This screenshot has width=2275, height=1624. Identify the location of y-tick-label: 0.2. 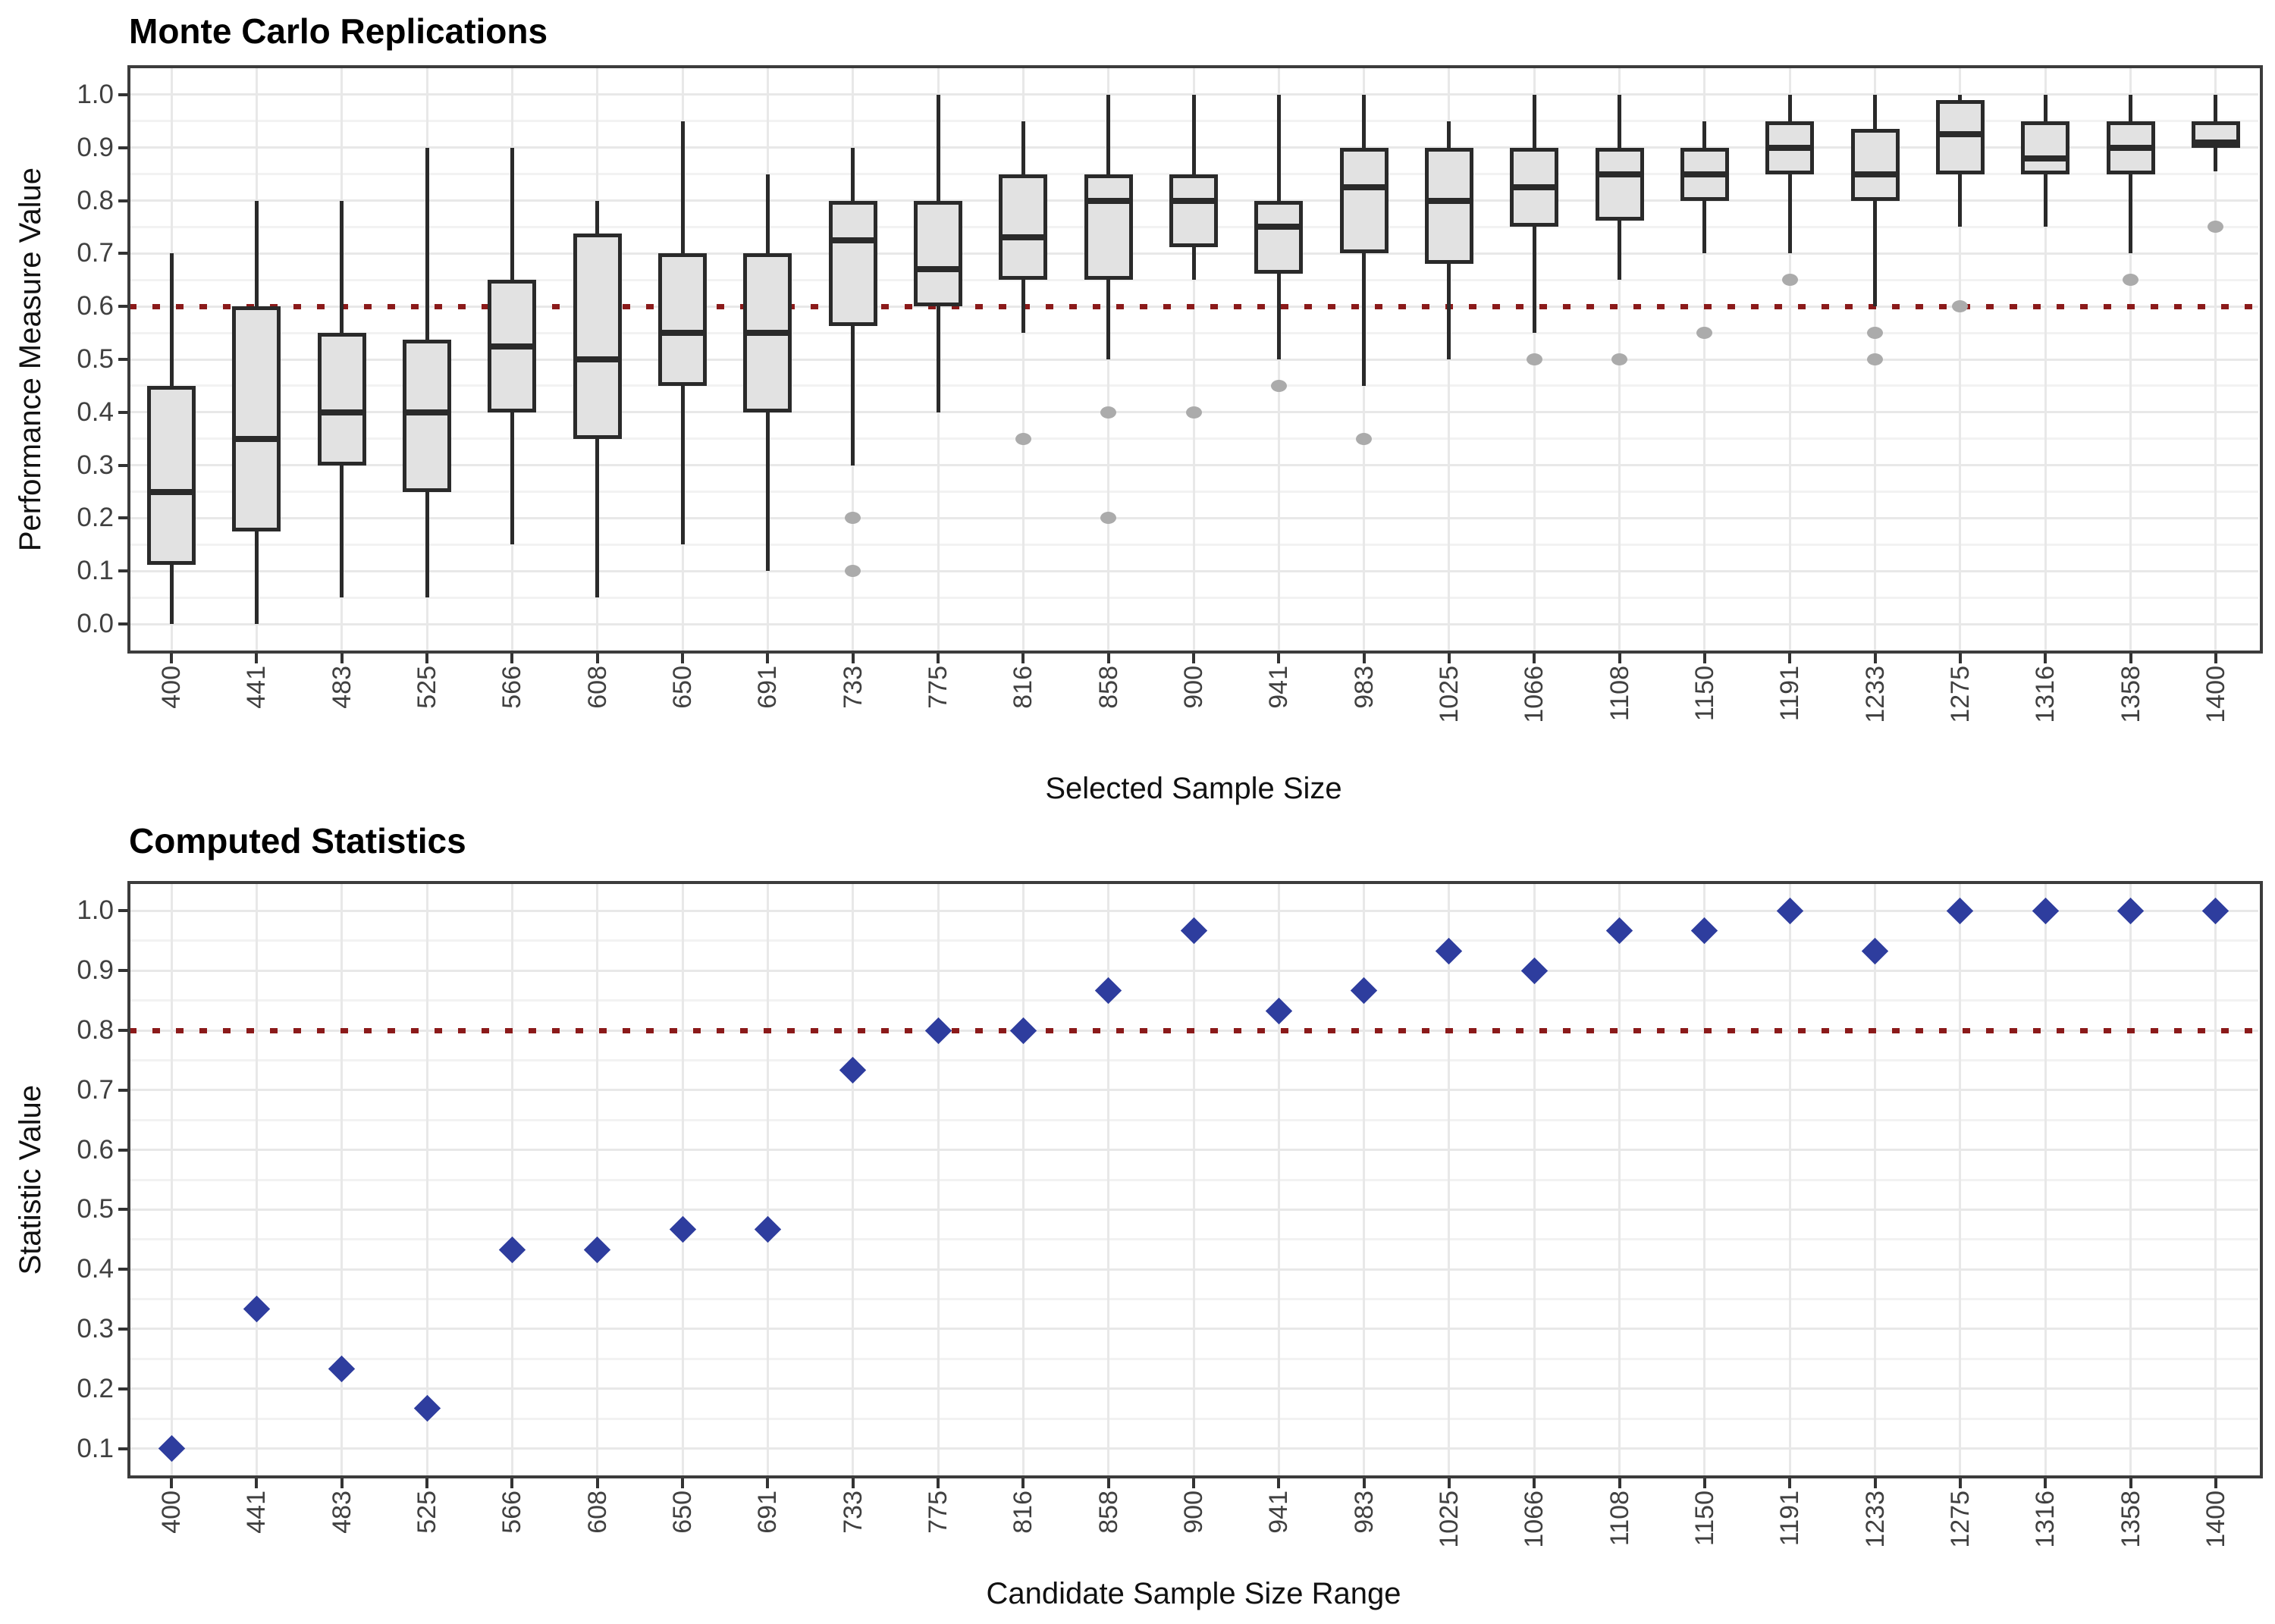
(95, 518).